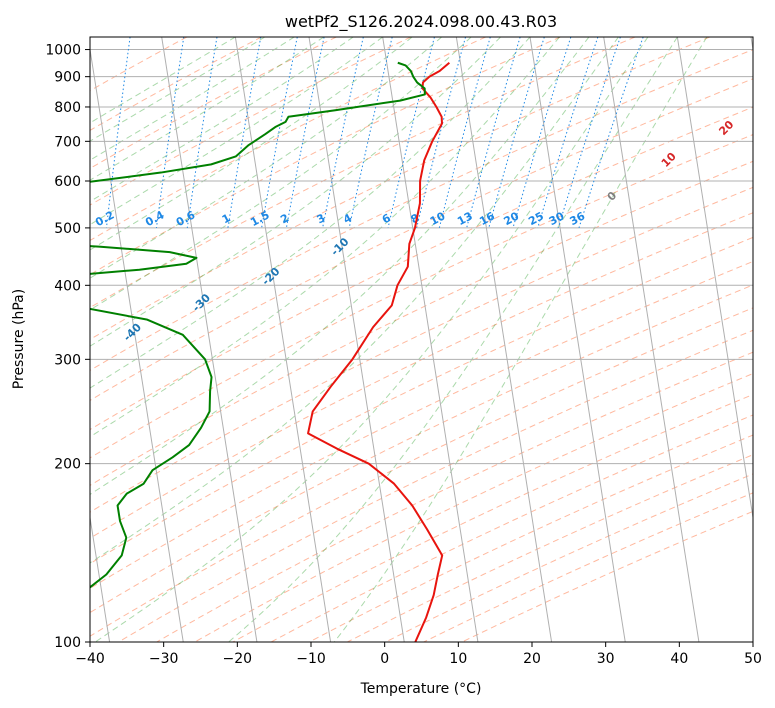  Describe the element at coordinates (465, 218) in the screenshot. I see `mixing-ratio-label: 13` at that location.